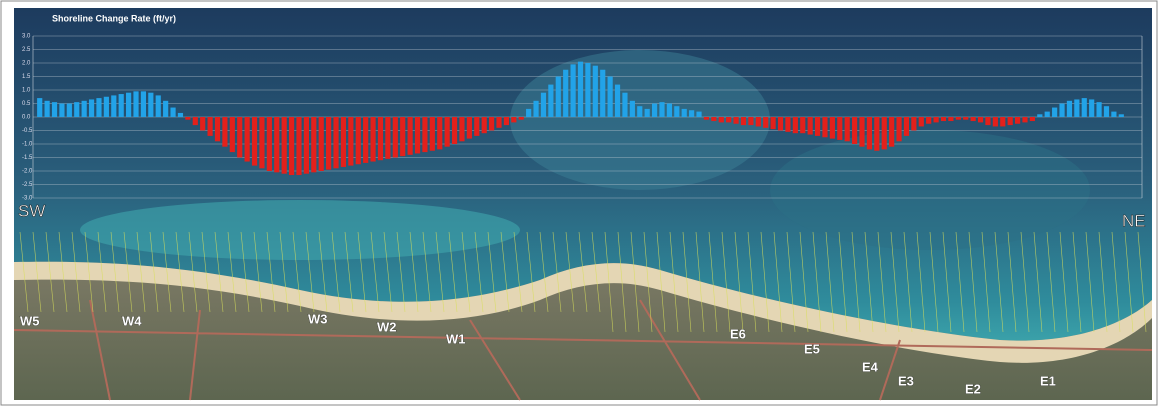 The image size is (1158, 406). What do you see at coordinates (870, 366) in the screenshot?
I see `station-label: E4` at bounding box center [870, 366].